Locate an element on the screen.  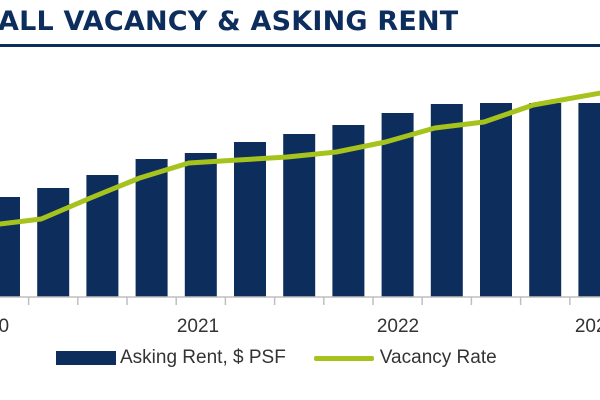
title-divider is located at coordinates (300, 45).